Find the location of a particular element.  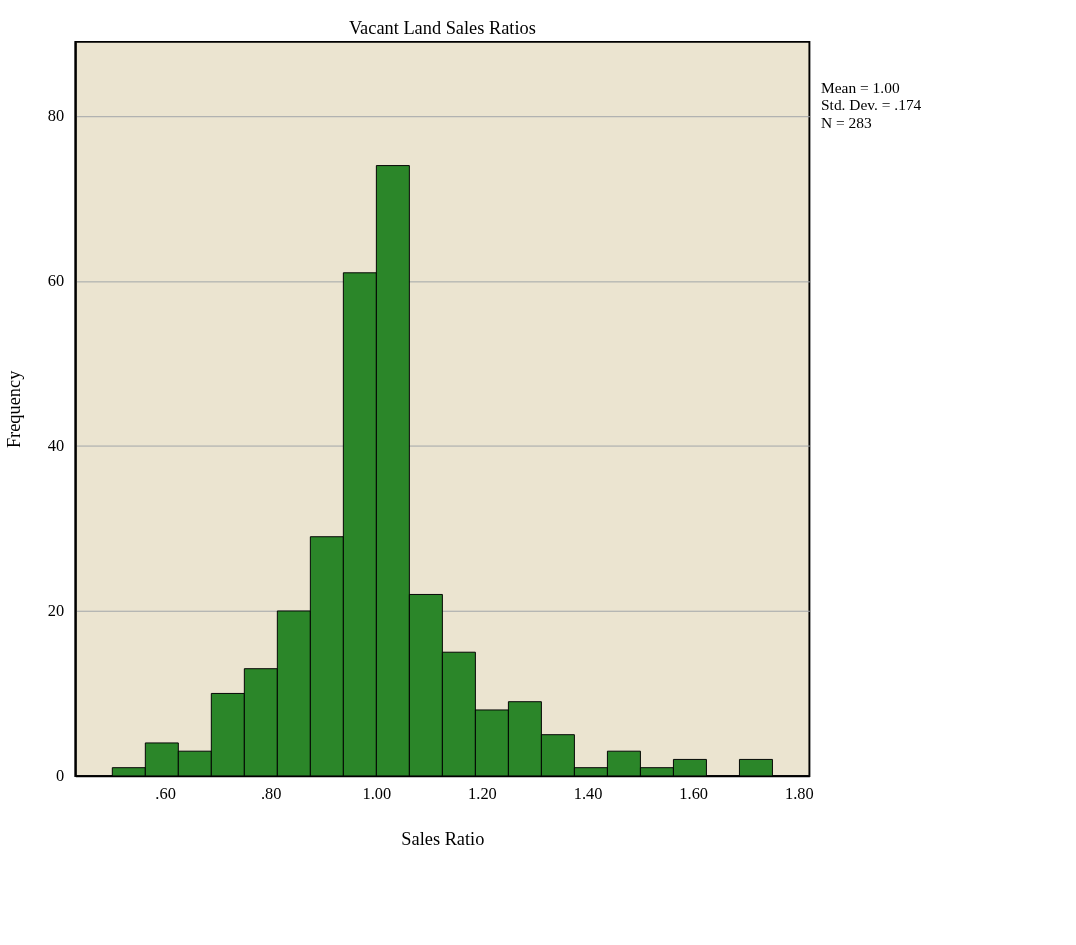

y-tick-label: 40 is located at coordinates (56, 446).